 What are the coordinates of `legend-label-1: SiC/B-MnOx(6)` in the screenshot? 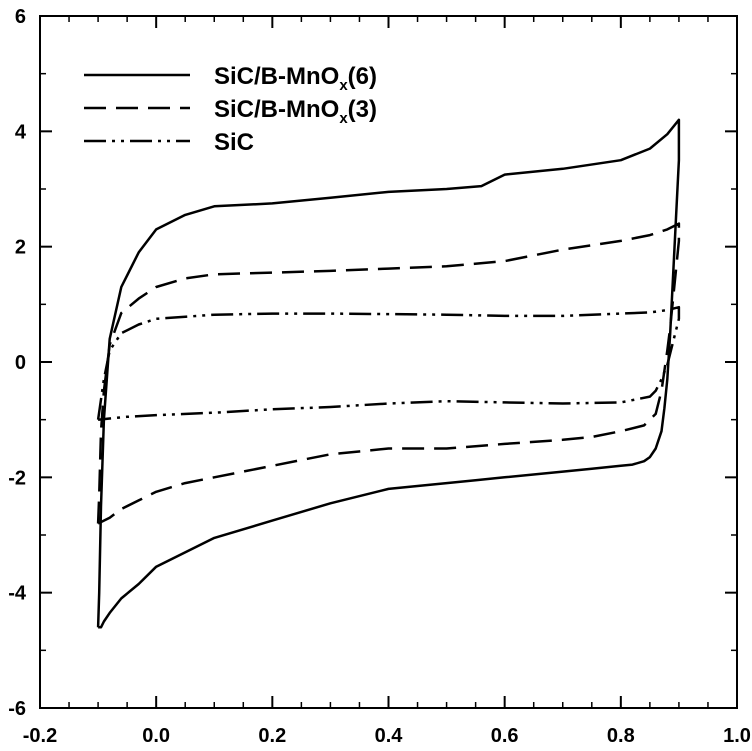 It's located at (295, 78).